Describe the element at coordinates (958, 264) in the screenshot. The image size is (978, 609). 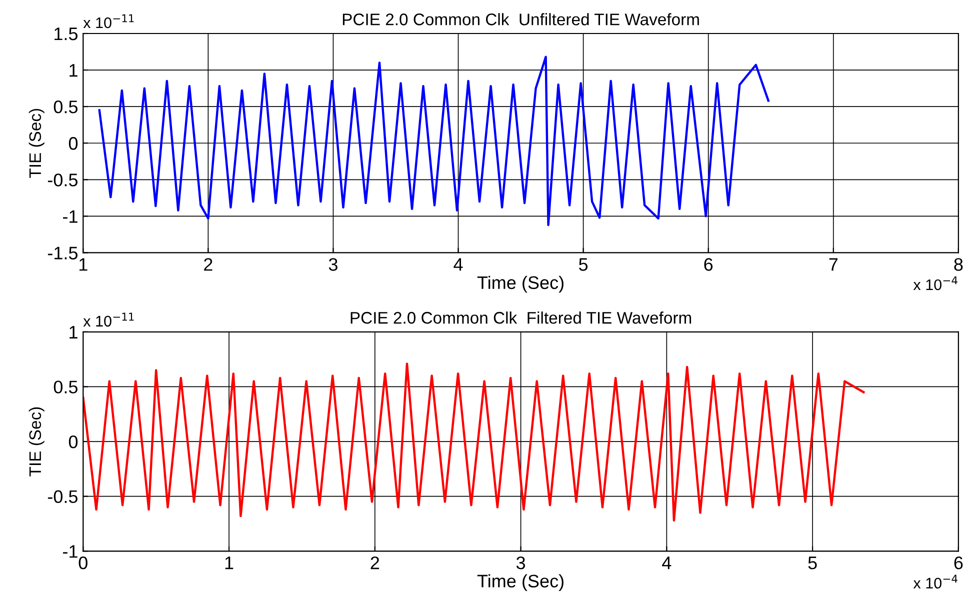
I see `x-tick-label: 8` at that location.